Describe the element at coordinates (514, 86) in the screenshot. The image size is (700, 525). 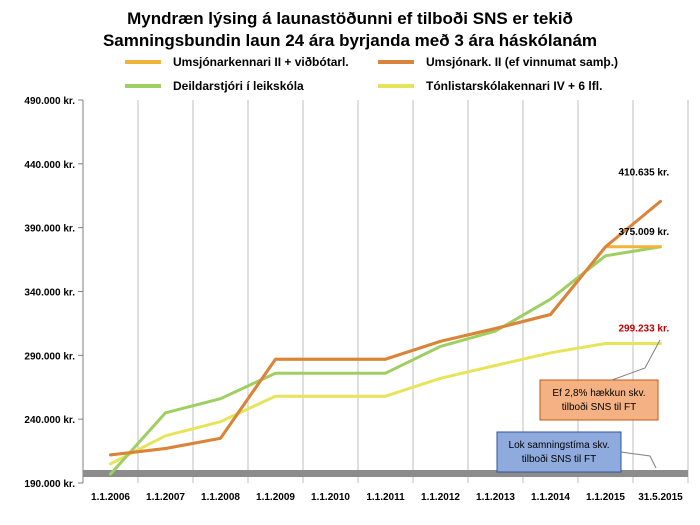
I see `legend-label: Tónlistarskólakennari IV + 6 lfl.` at that location.